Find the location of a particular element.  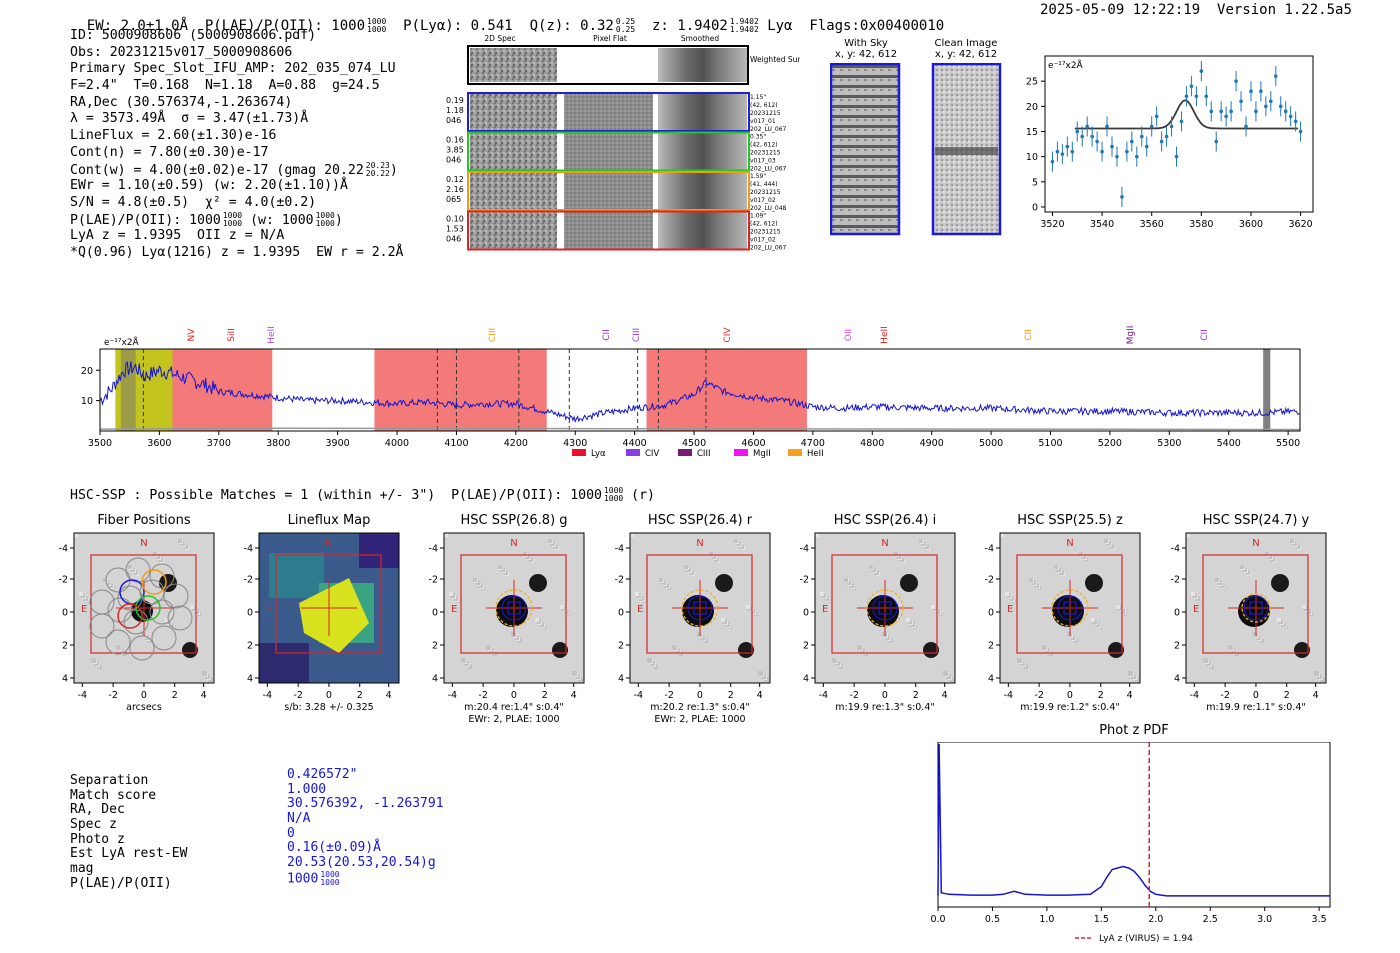

info-fiber: F=2.4" T=0.168 N=1.18 A=0.88 g=24.5 is located at coordinates (225, 86).